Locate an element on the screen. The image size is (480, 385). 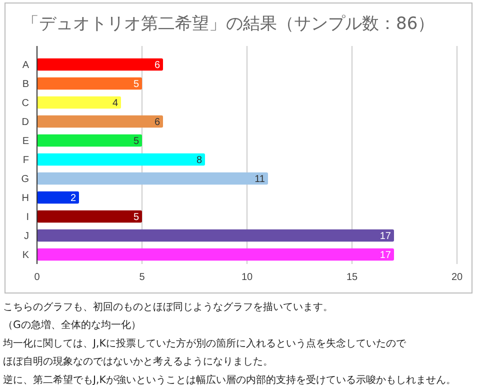
x-tick-label: 5 is located at coordinates (142, 277).